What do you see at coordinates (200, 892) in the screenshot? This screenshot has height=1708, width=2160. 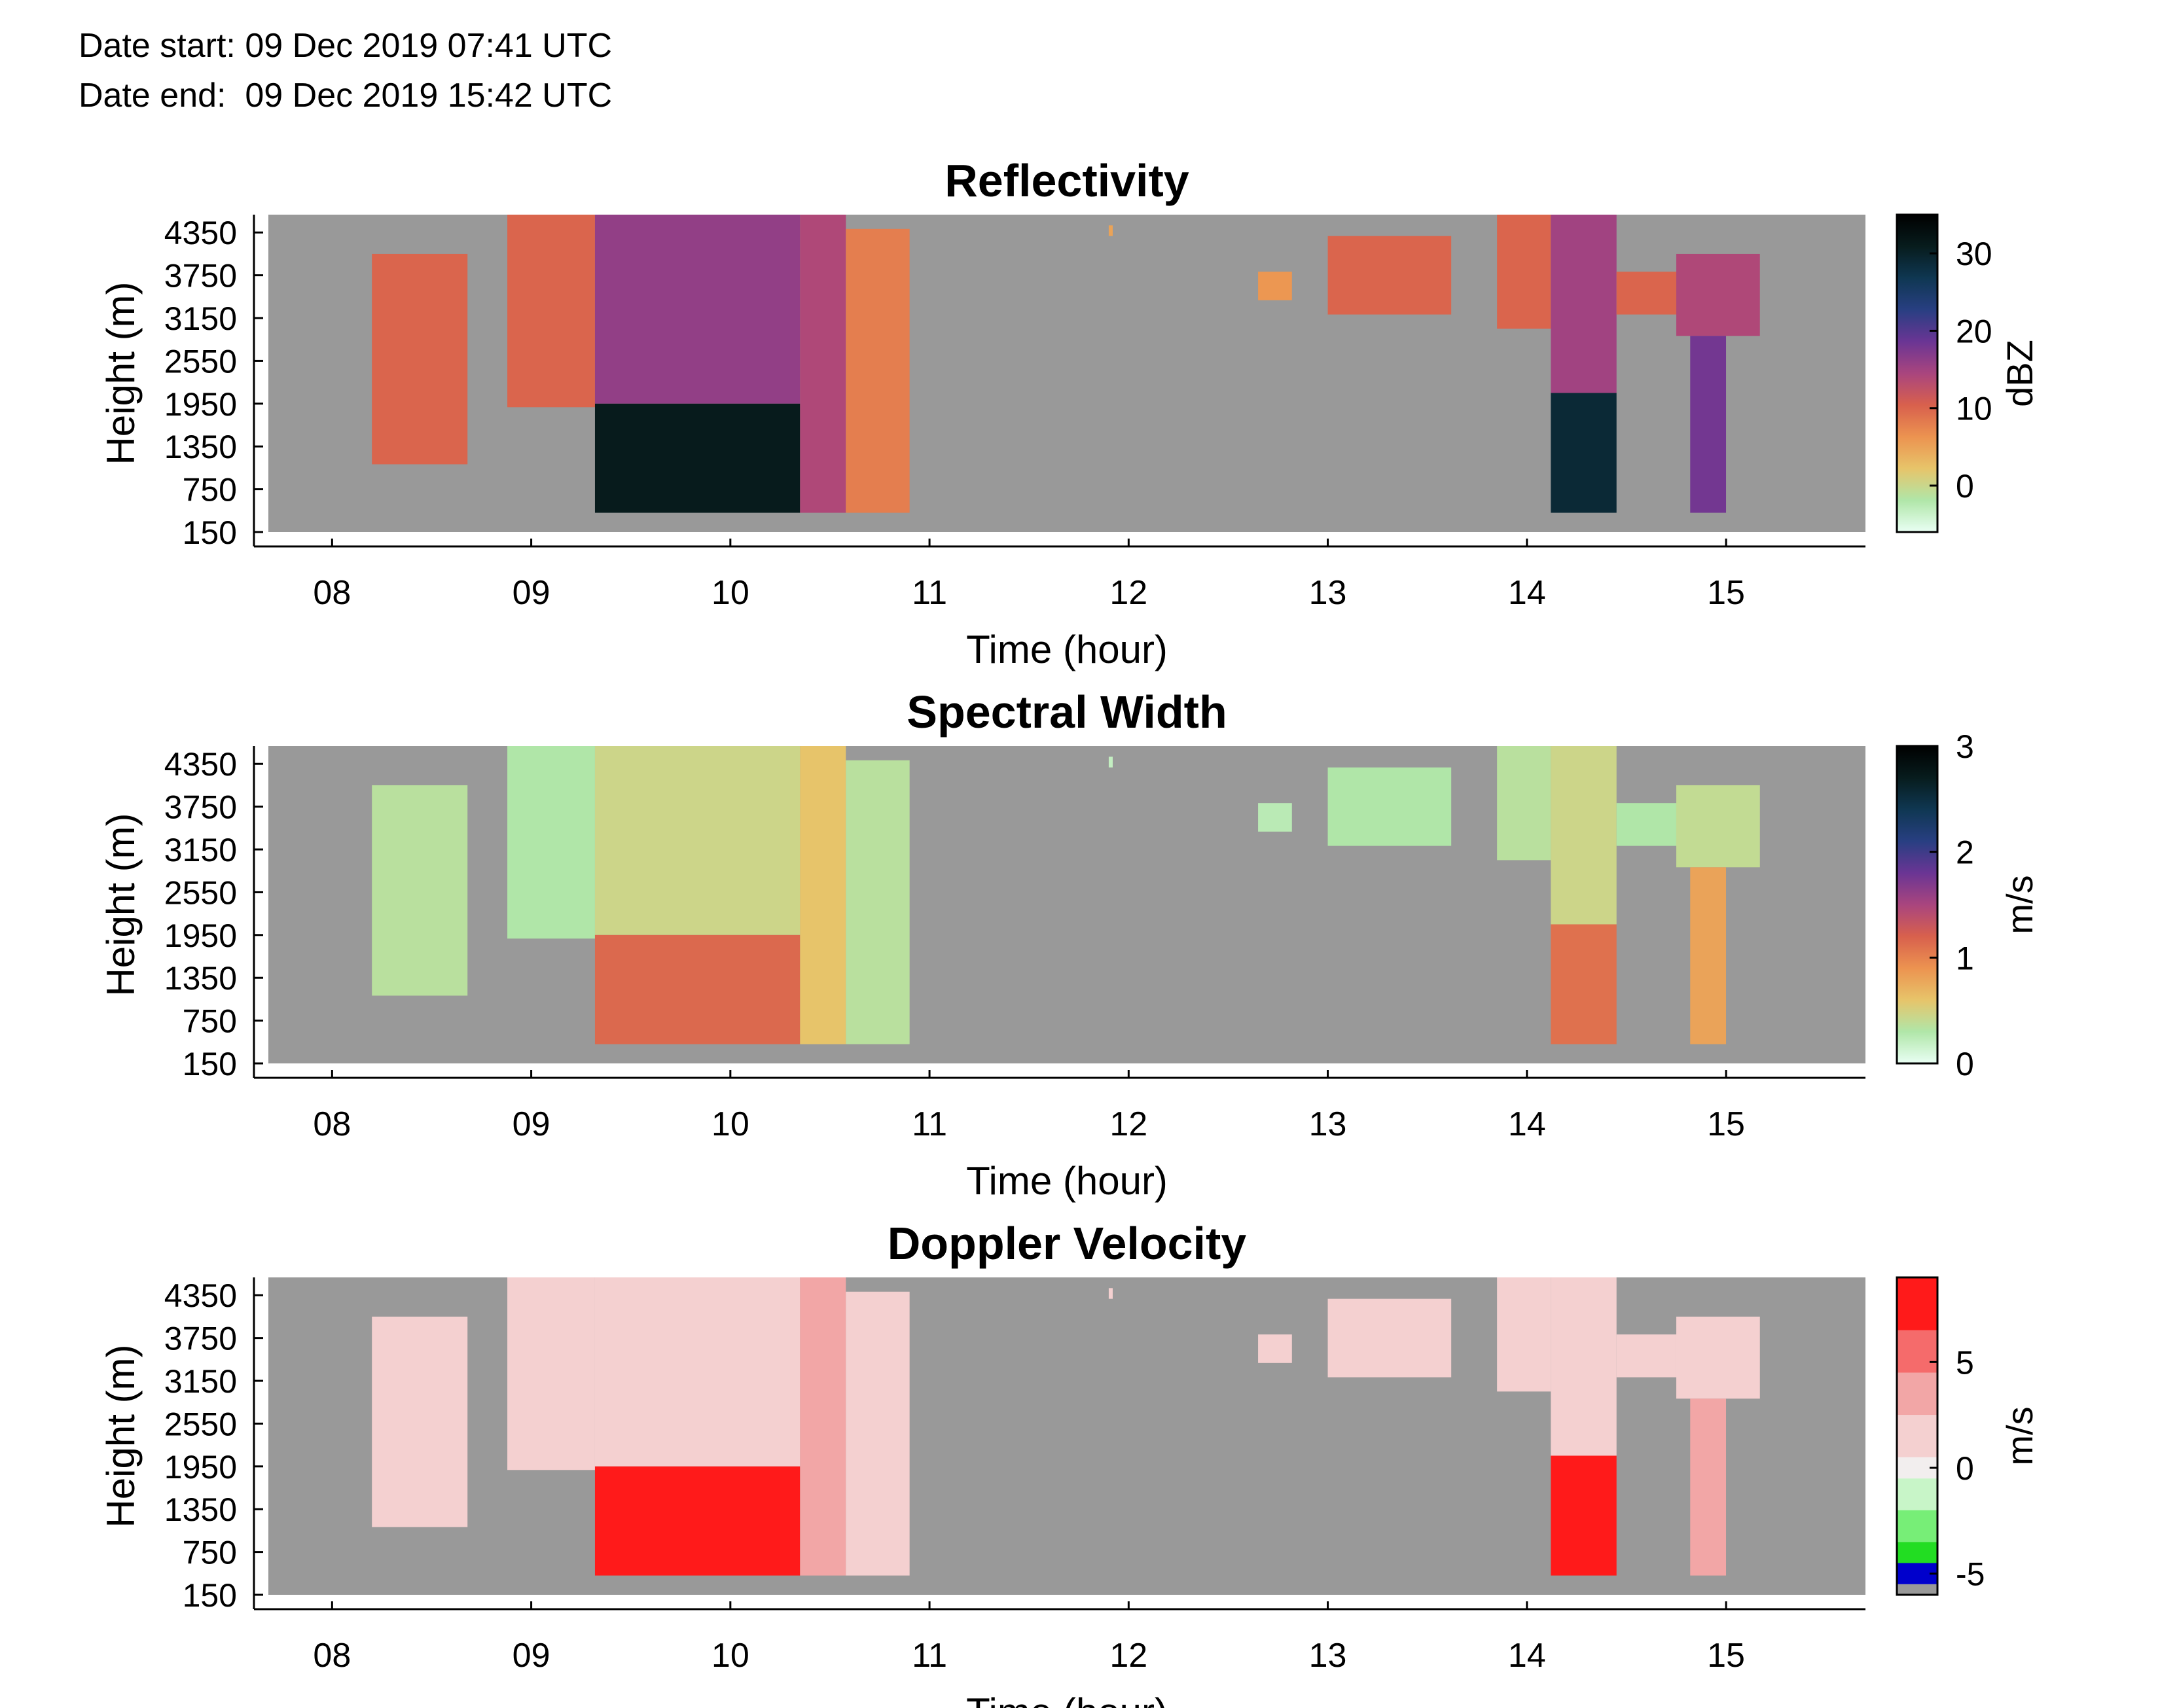 I see `spectral-width-y-tick-label: 2550` at bounding box center [200, 892].